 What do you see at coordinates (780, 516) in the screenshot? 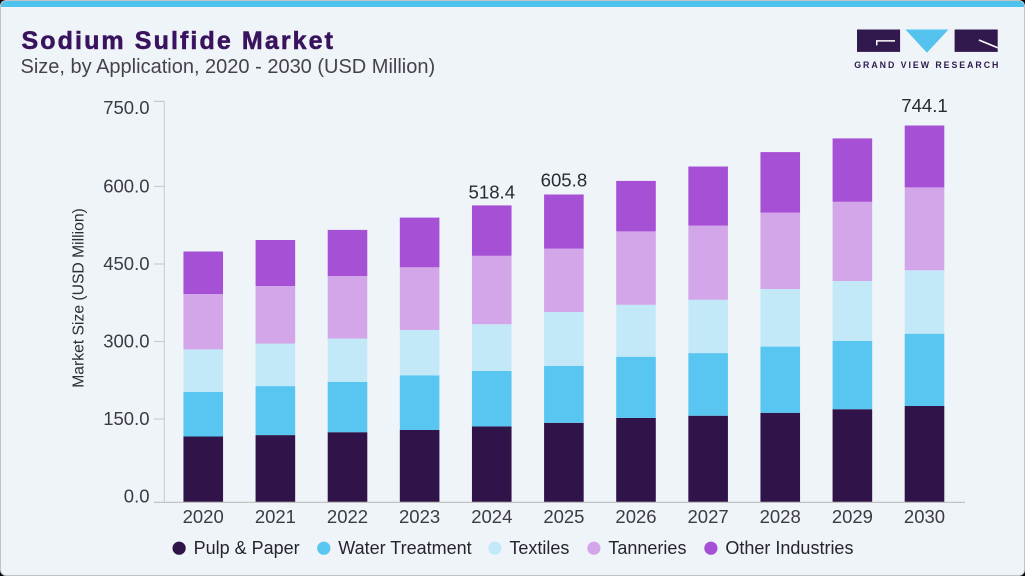
I see `svg-text: 2028` at bounding box center [780, 516].